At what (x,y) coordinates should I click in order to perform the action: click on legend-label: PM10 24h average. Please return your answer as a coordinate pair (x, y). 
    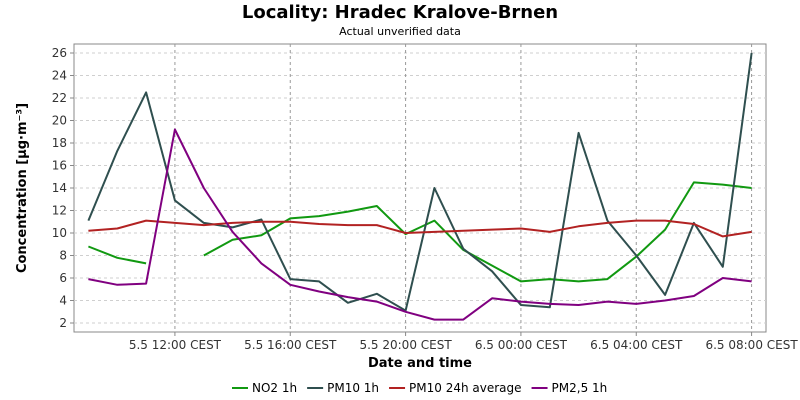
    Looking at the image, I should click on (465, 388).